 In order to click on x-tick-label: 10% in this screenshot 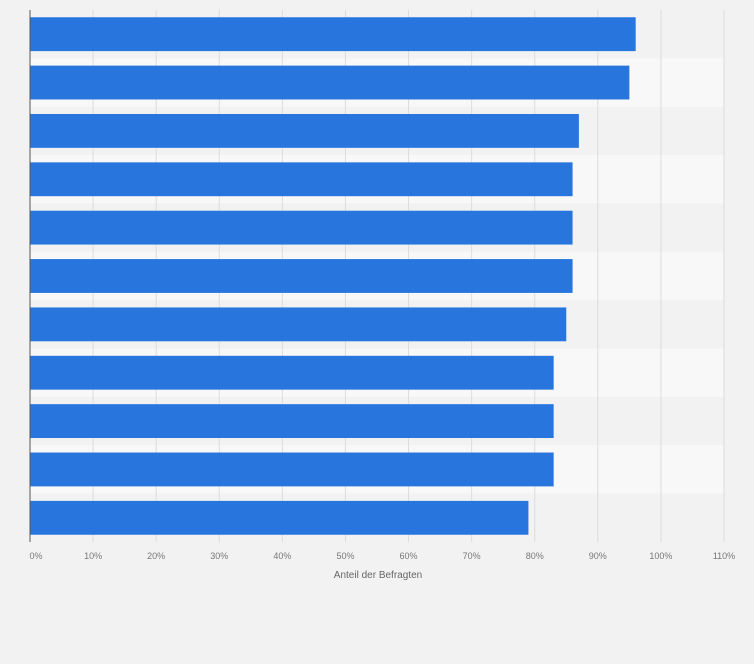, I will do `click(93, 556)`.